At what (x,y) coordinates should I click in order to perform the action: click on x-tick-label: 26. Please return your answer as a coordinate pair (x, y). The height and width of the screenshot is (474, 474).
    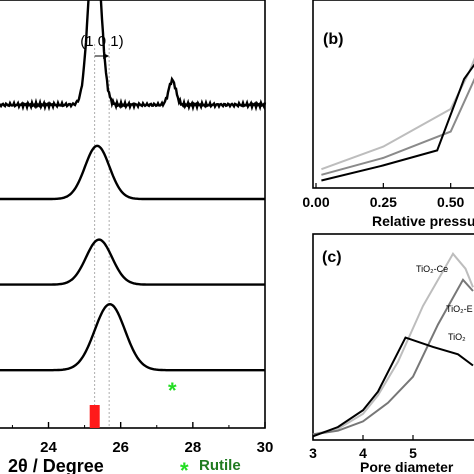
    Looking at the image, I should click on (120, 447).